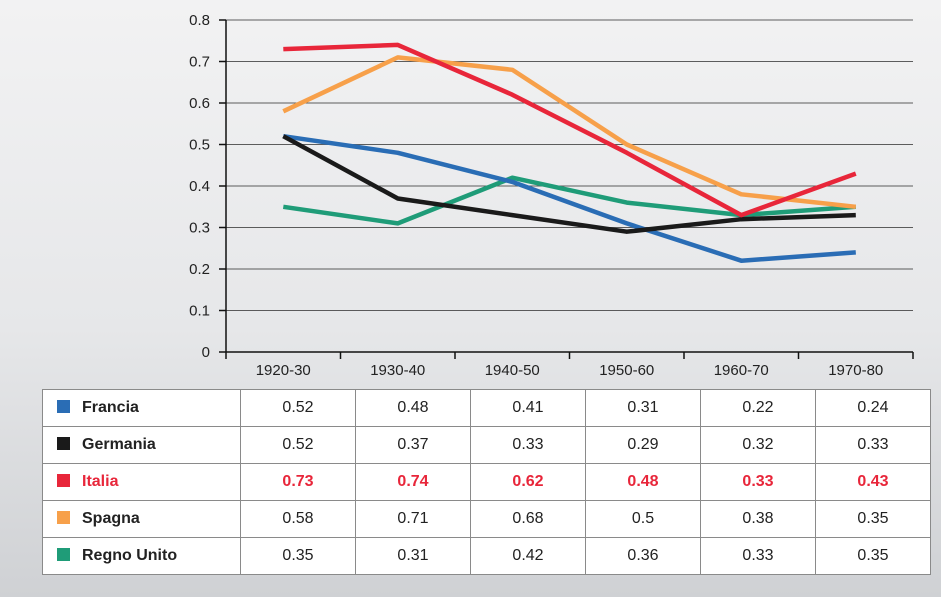 The width and height of the screenshot is (941, 597). Describe the element at coordinates (283, 370) in the screenshot. I see `x-tick-label: 1920-30` at that location.